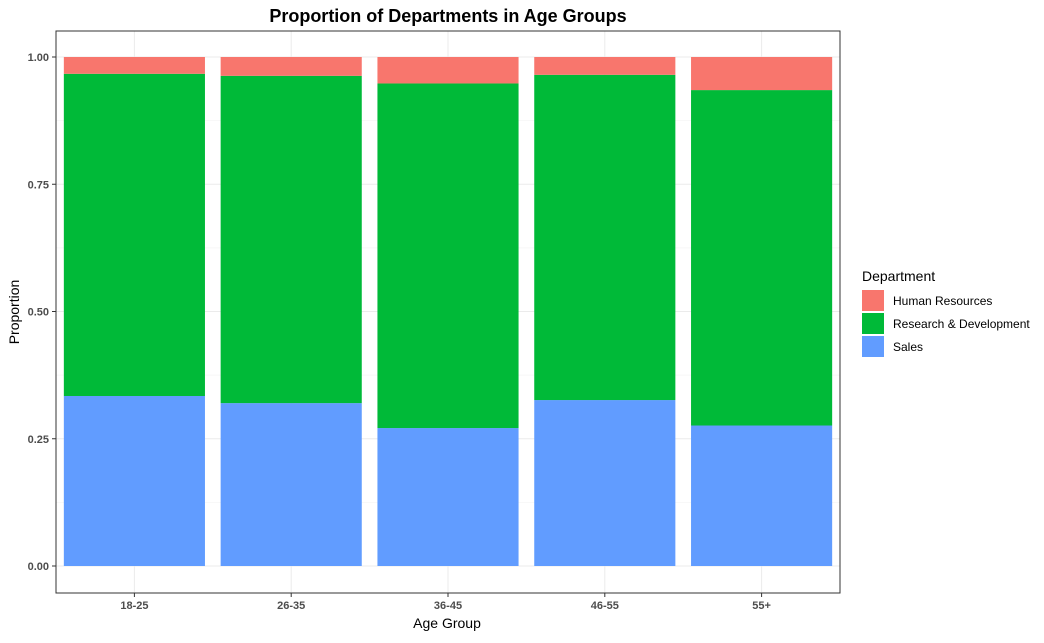  Describe the element at coordinates (447, 623) in the screenshot. I see `x-axis-title: Age Group` at that location.